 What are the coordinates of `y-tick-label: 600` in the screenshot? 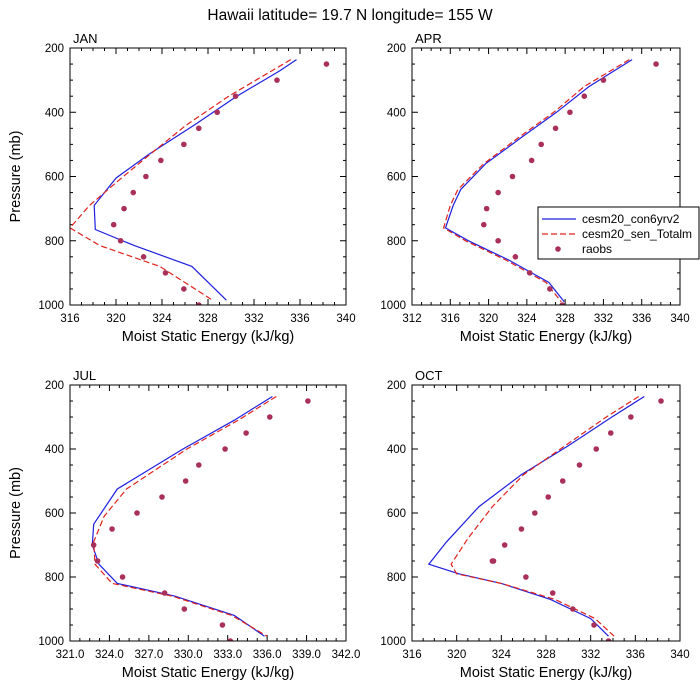 It's located at (54, 178).